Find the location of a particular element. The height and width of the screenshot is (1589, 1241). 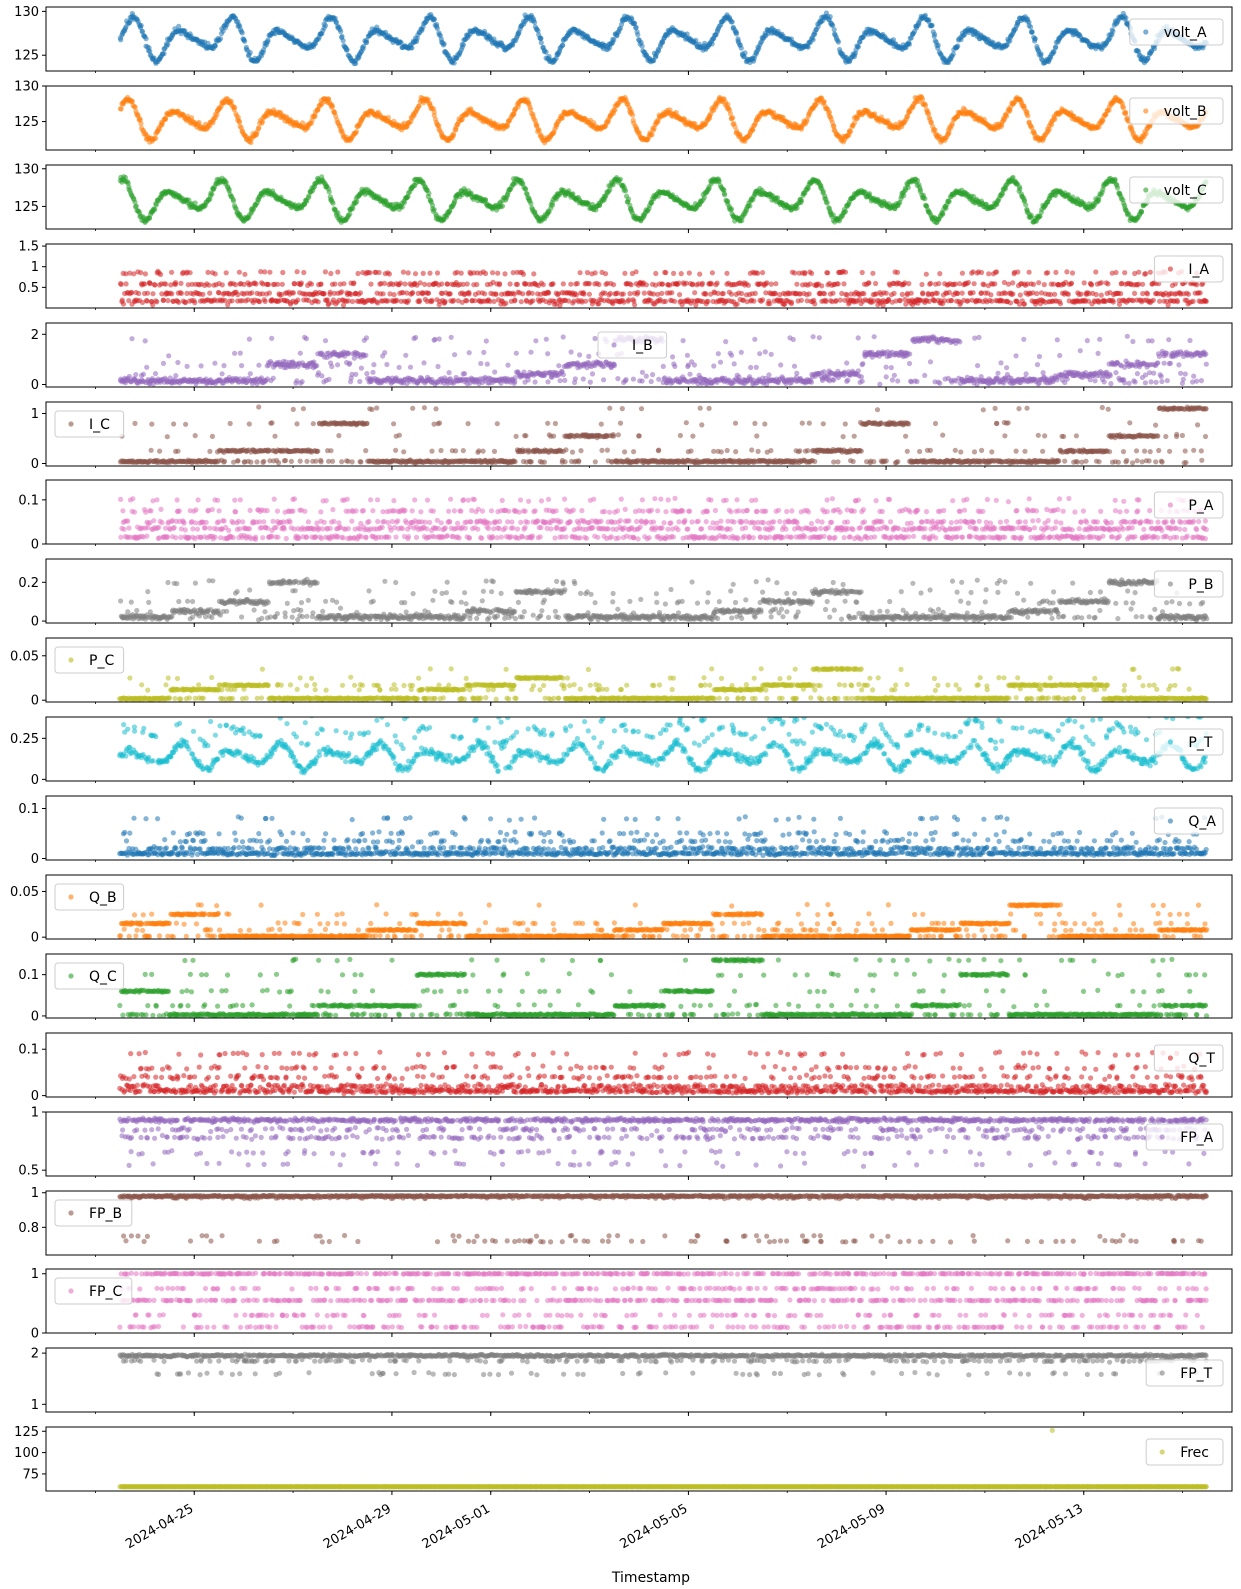

legend-box-volt_B is located at coordinates (1176, 111).